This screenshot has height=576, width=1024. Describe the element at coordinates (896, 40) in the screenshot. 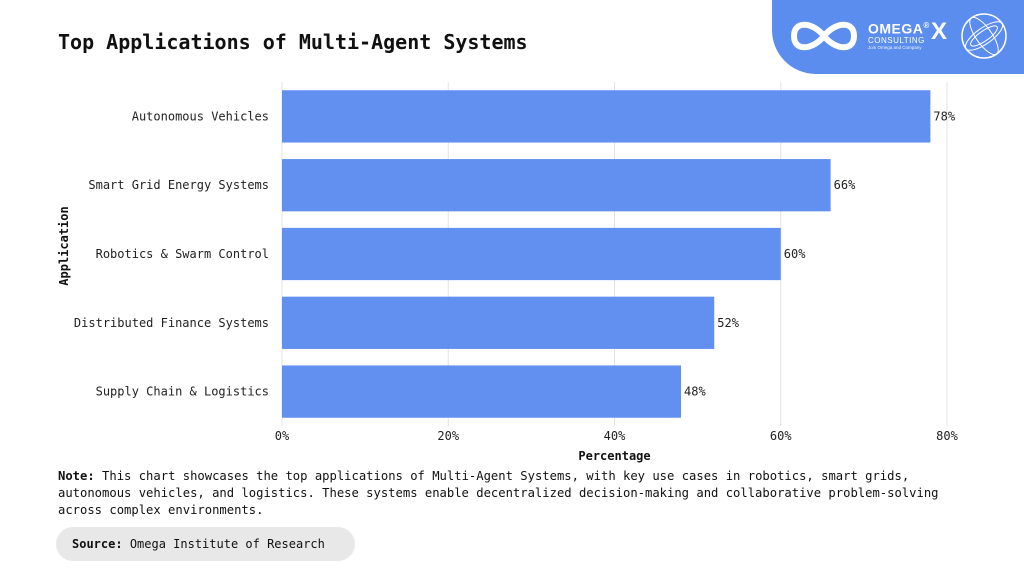

I see `brand-sub: CONSULTING` at that location.